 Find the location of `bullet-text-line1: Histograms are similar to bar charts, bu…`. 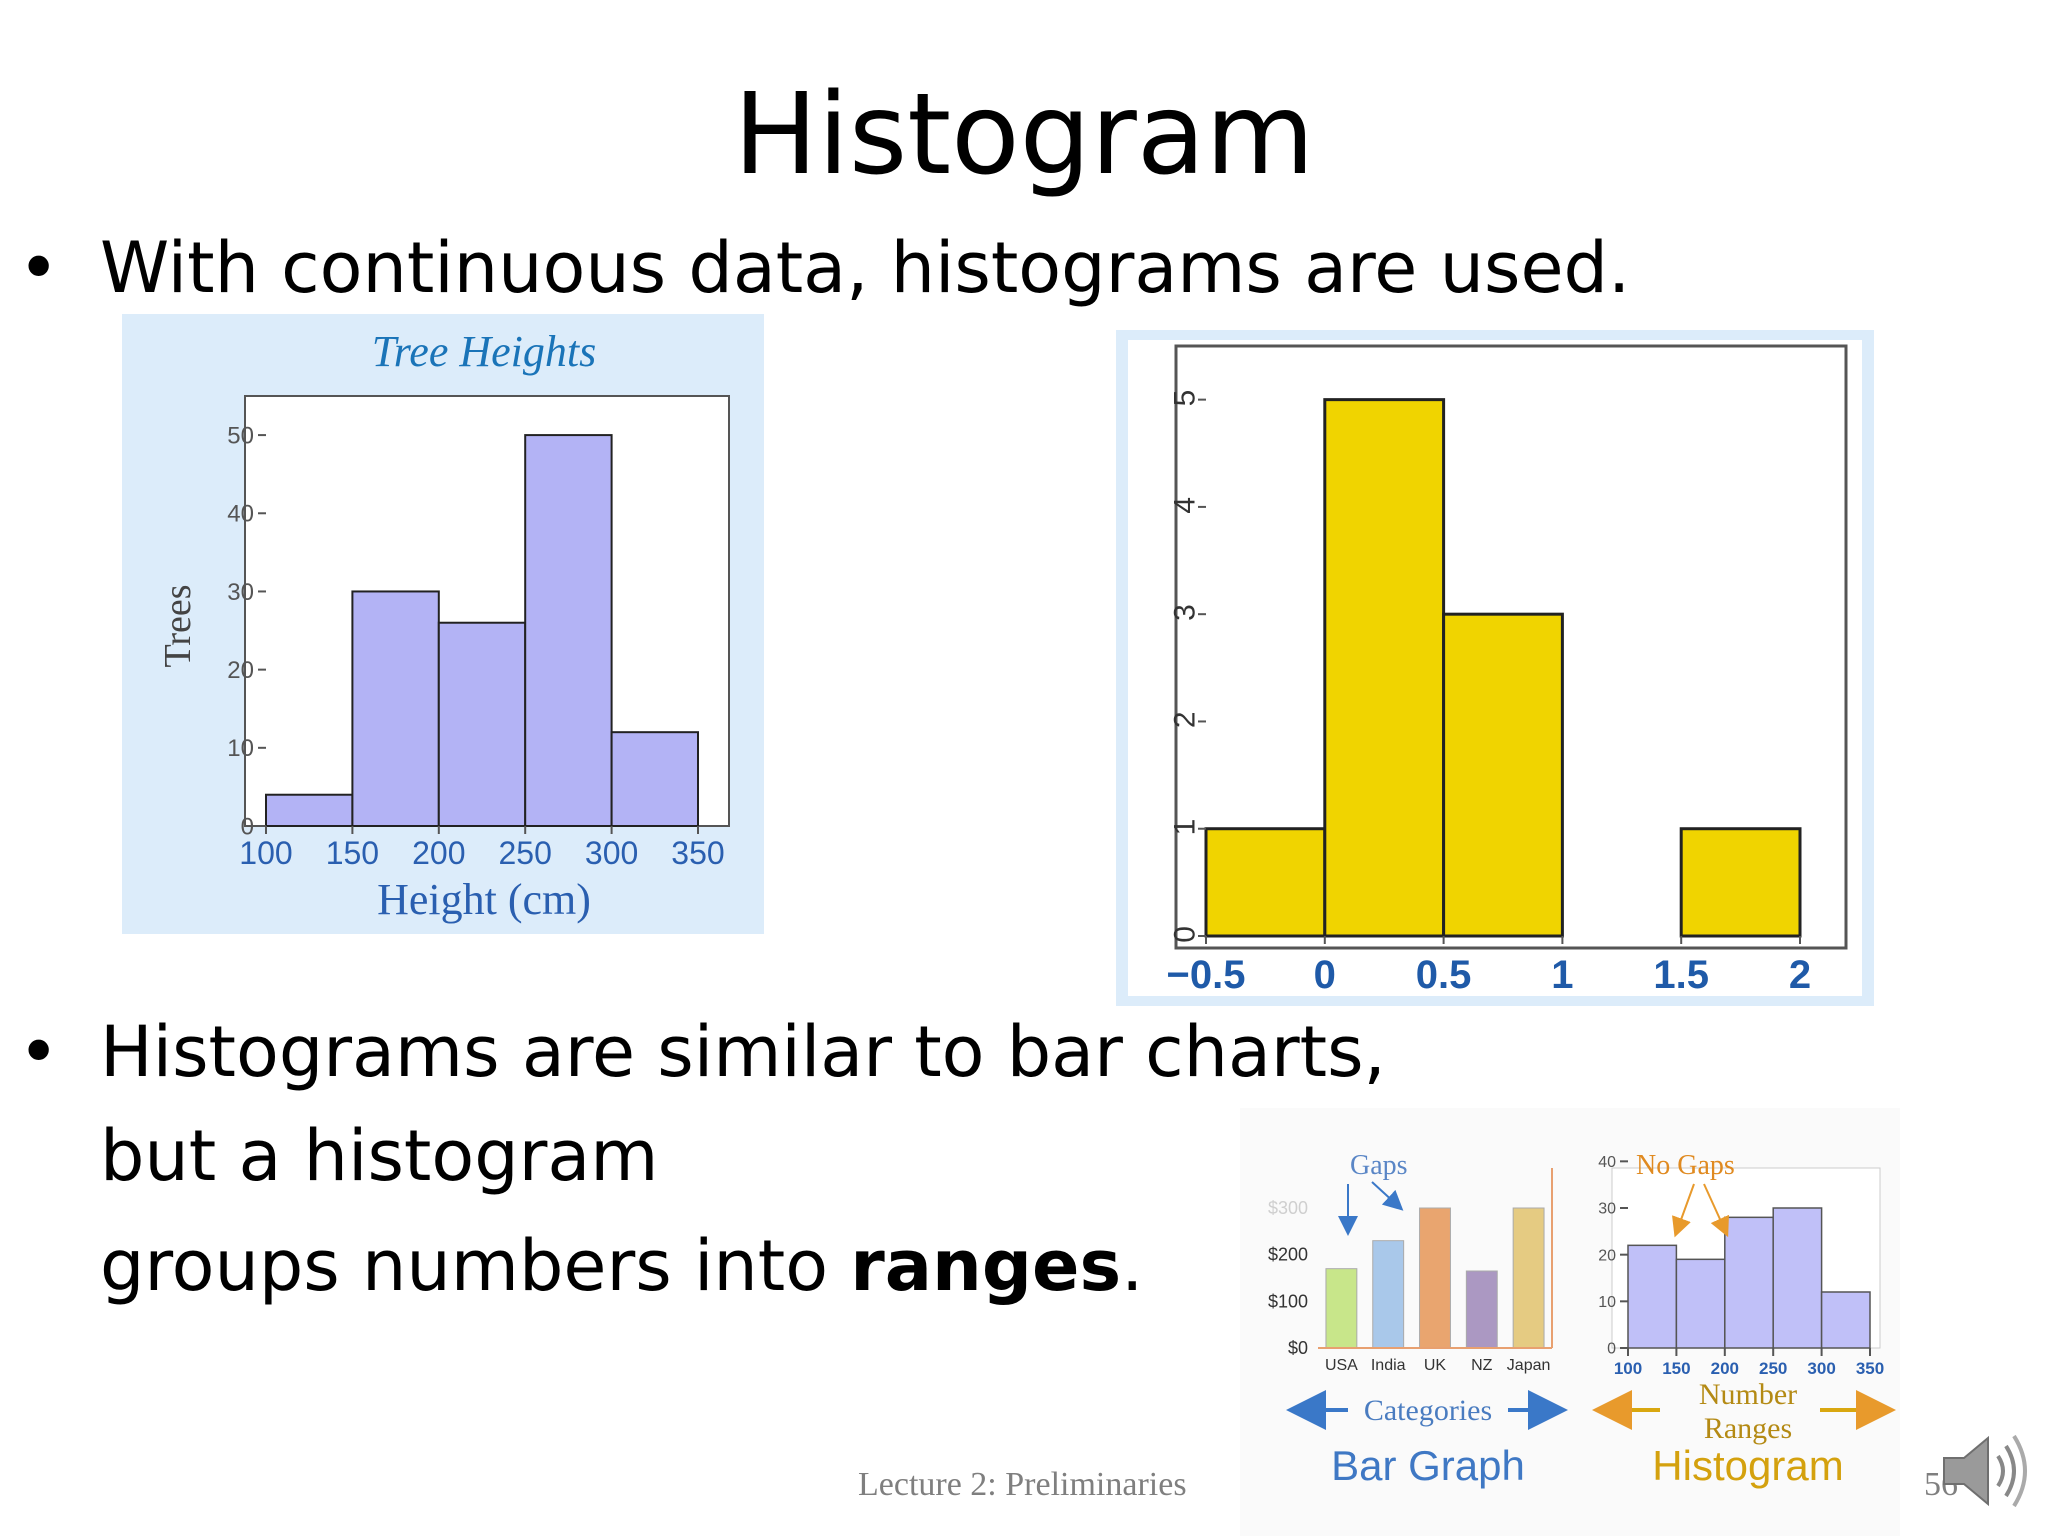

bullet-text-line1: Histograms are similar to bar charts, bu… is located at coordinates (743, 1104).